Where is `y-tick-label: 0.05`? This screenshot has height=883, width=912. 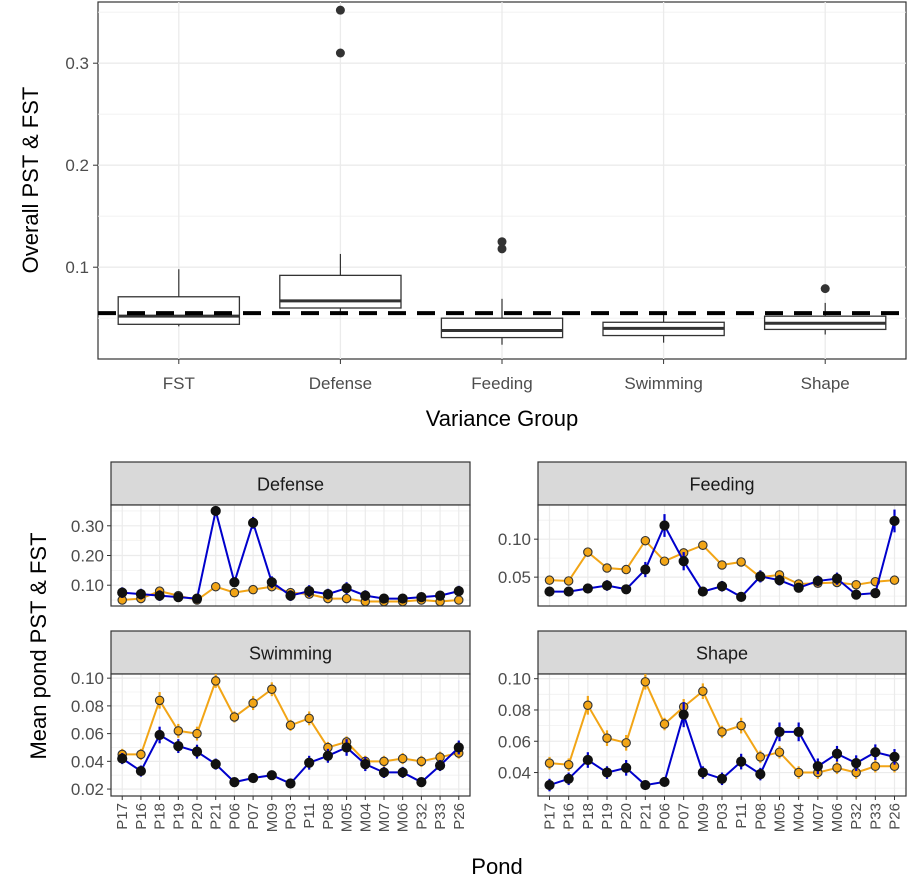 y-tick-label: 0.05 is located at coordinates (514, 577).